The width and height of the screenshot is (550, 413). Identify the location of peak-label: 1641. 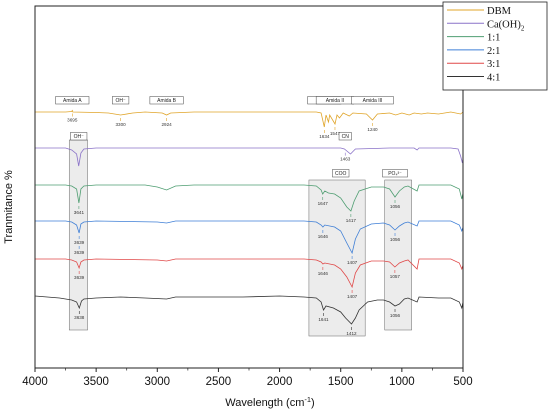
(323, 319).